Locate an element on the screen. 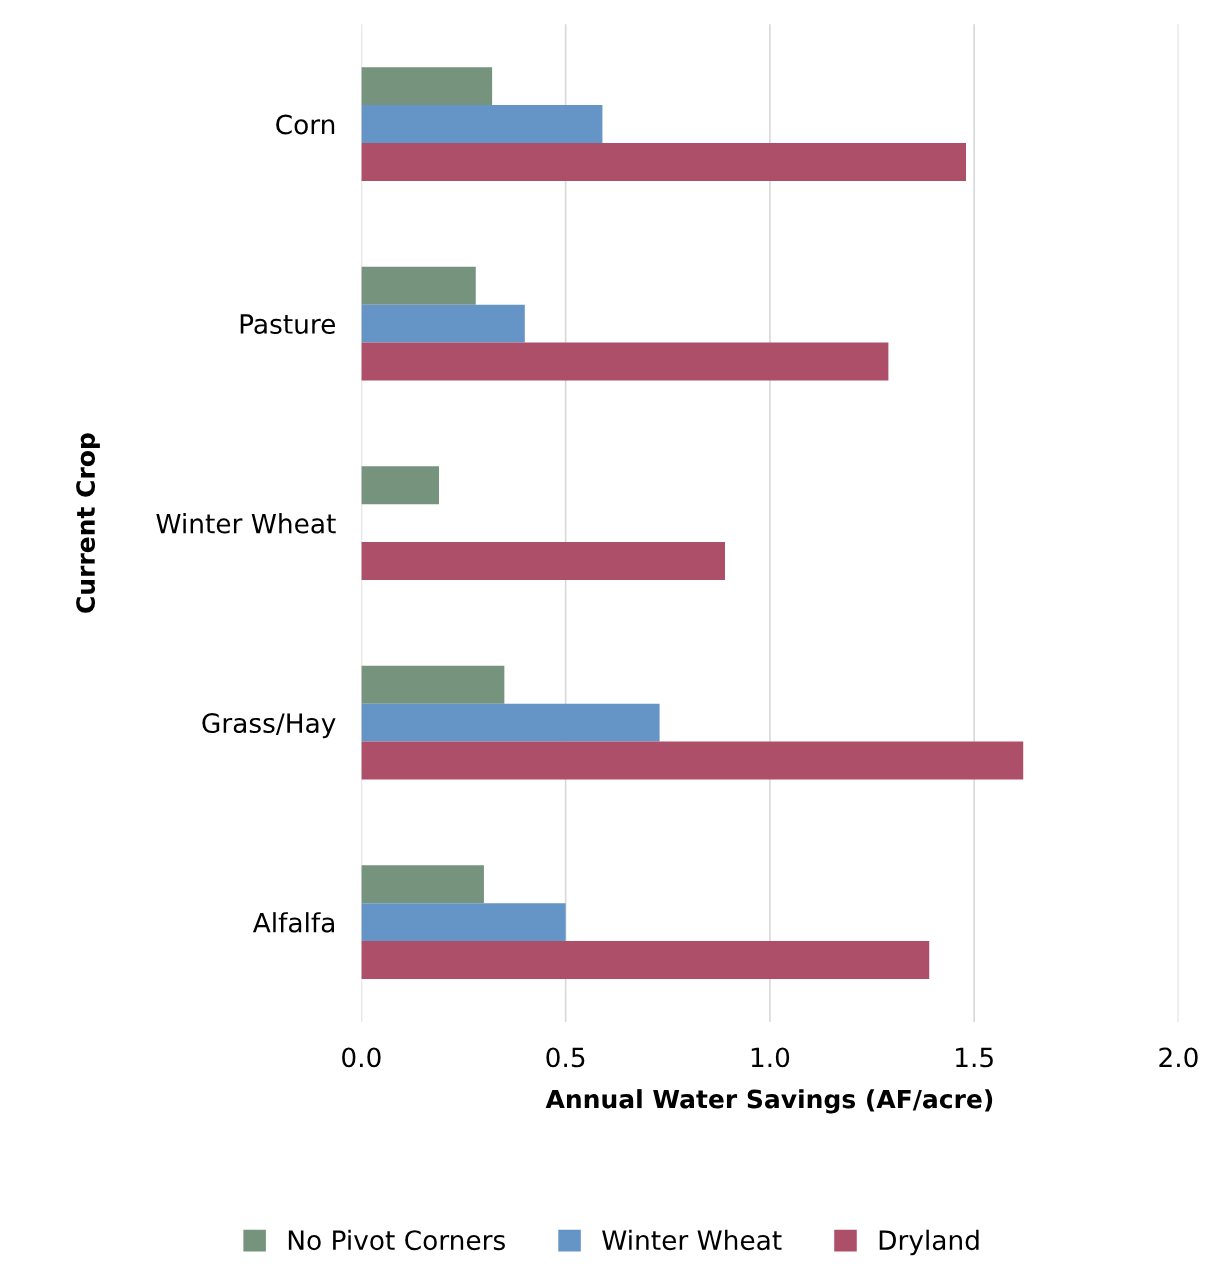 Image resolution: width=1225 pixels, height=1279 pixels. x-tick-label: 1.0 is located at coordinates (770, 1057).